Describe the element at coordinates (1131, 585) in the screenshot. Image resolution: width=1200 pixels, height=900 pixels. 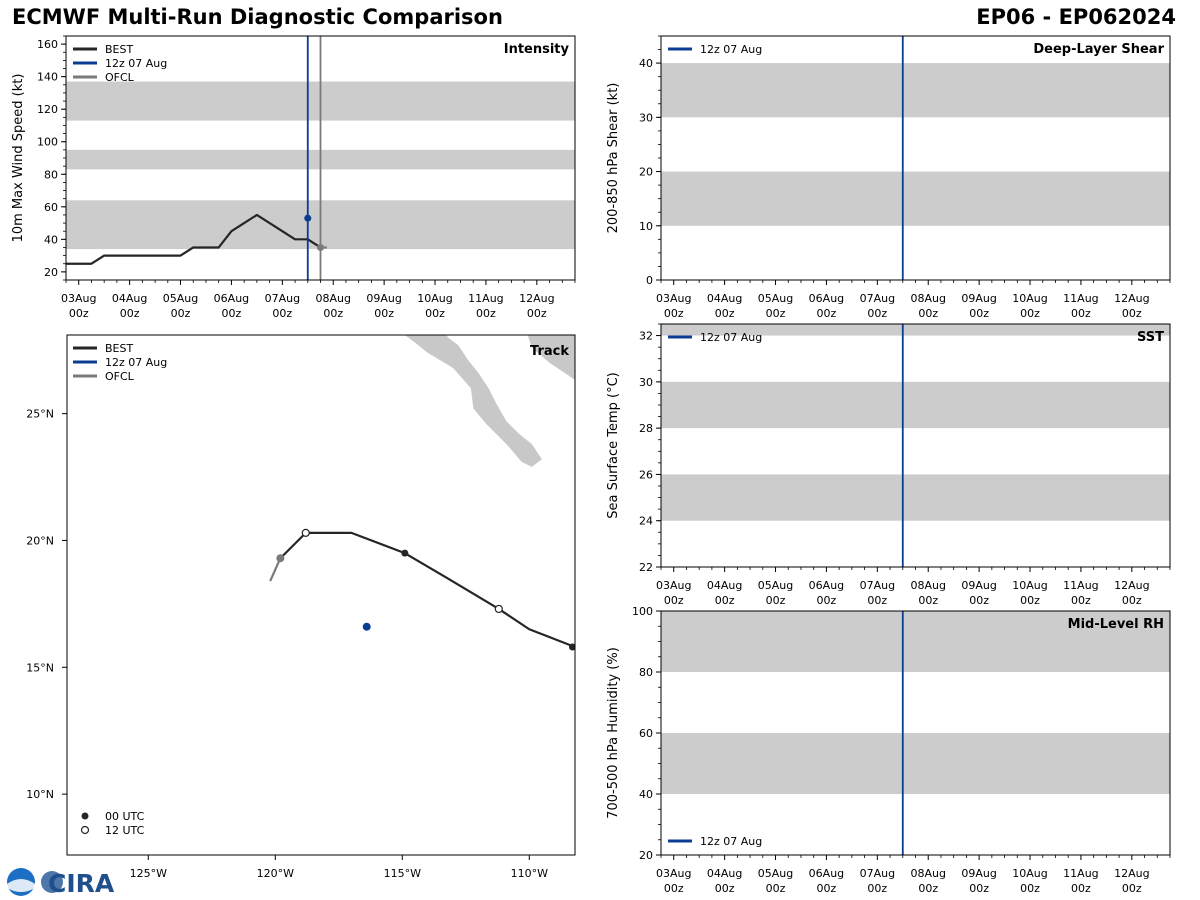
I see `sst-xtick-label-day: 12Aug` at that location.